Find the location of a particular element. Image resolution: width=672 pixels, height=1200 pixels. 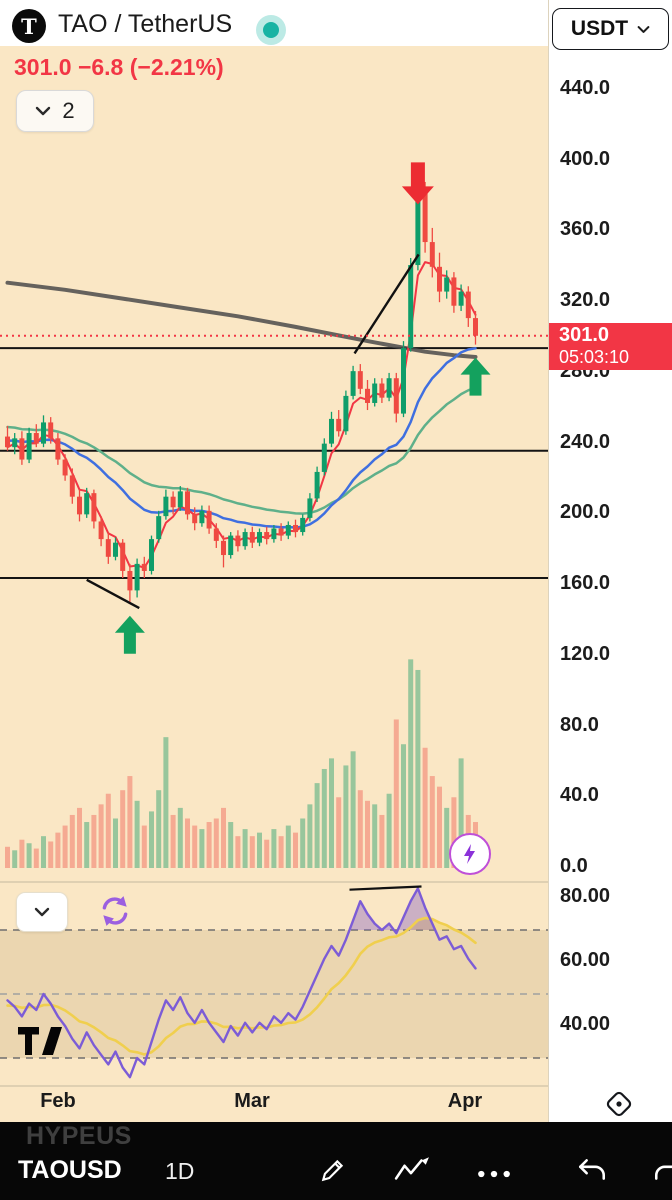

interval-badge-label: 2 is located at coordinates (68, 110).